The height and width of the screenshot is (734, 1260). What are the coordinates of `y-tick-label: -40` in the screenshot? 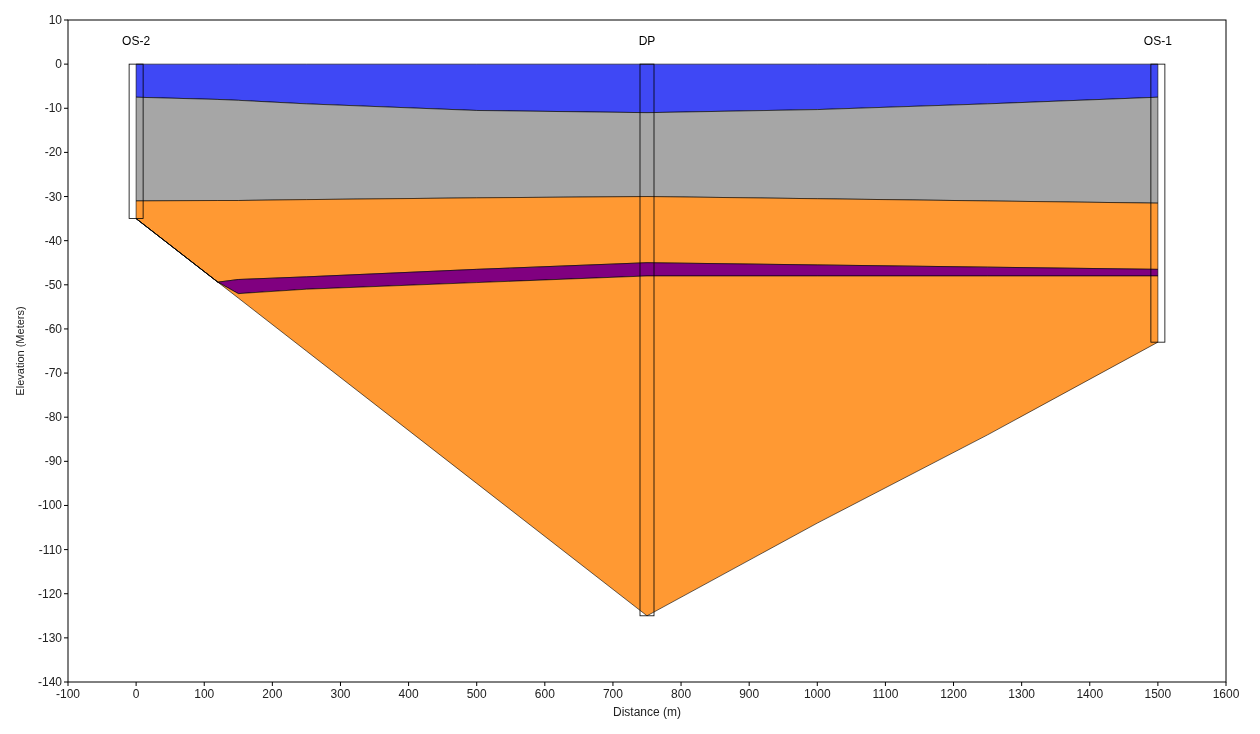 It's located at (53, 240).